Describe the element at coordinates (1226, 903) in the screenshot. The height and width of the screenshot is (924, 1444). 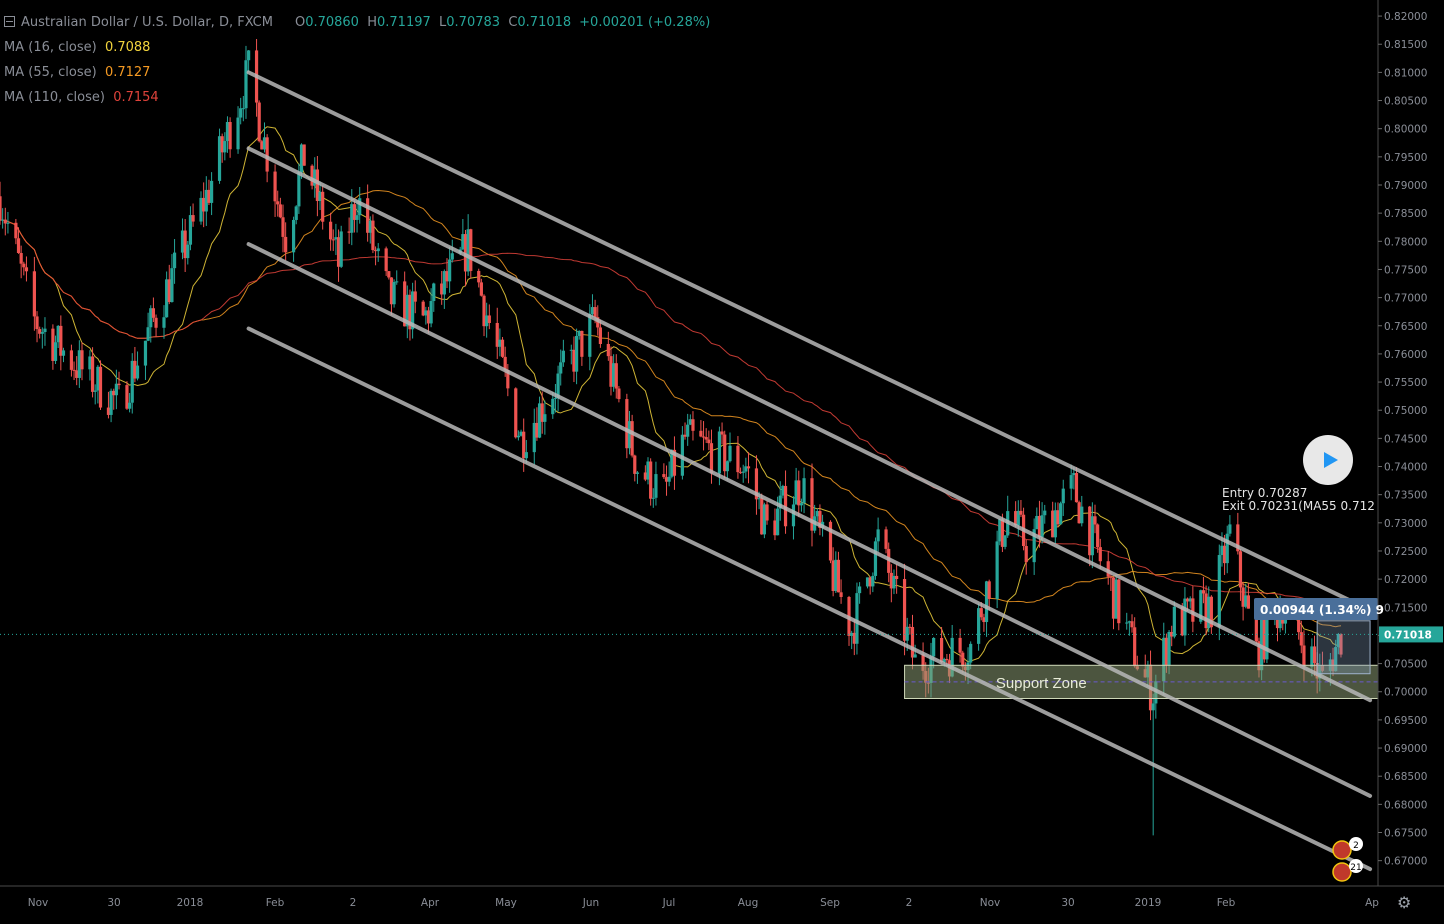
I see `time-tick-label: Feb` at that location.